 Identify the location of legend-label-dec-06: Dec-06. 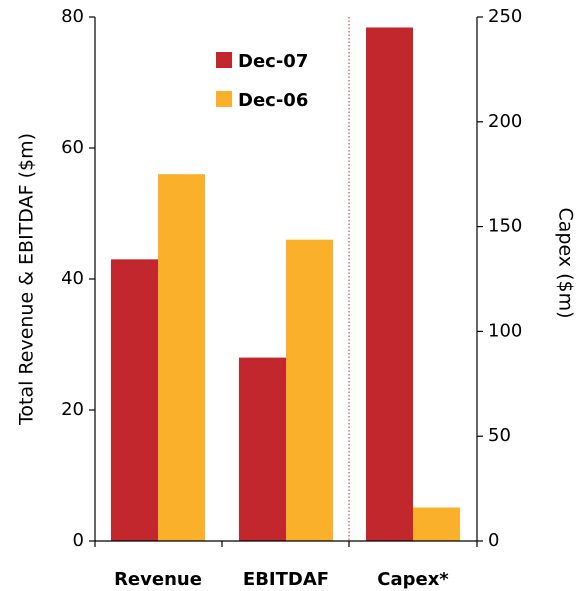
(273, 100).